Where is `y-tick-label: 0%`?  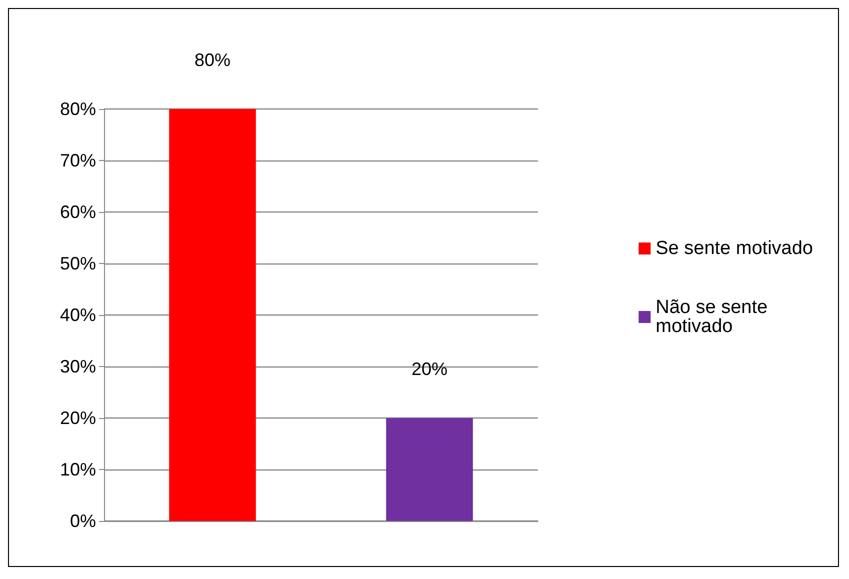 y-tick-label: 0% is located at coordinates (83, 521).